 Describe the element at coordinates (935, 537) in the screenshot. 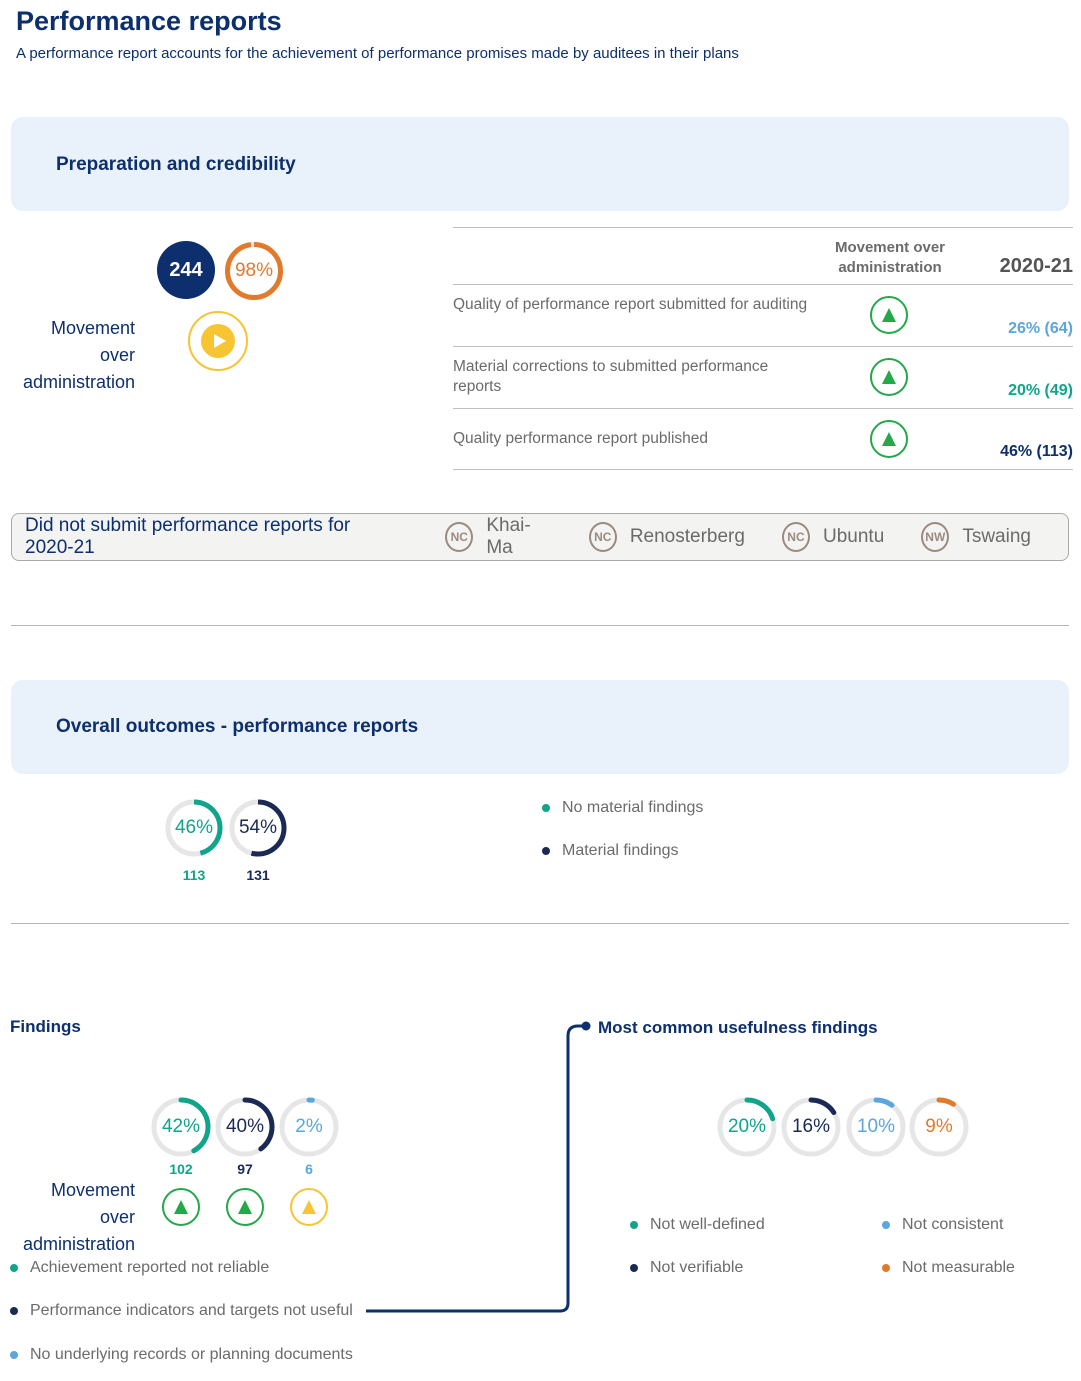

I see `province-badge: NW` at that location.